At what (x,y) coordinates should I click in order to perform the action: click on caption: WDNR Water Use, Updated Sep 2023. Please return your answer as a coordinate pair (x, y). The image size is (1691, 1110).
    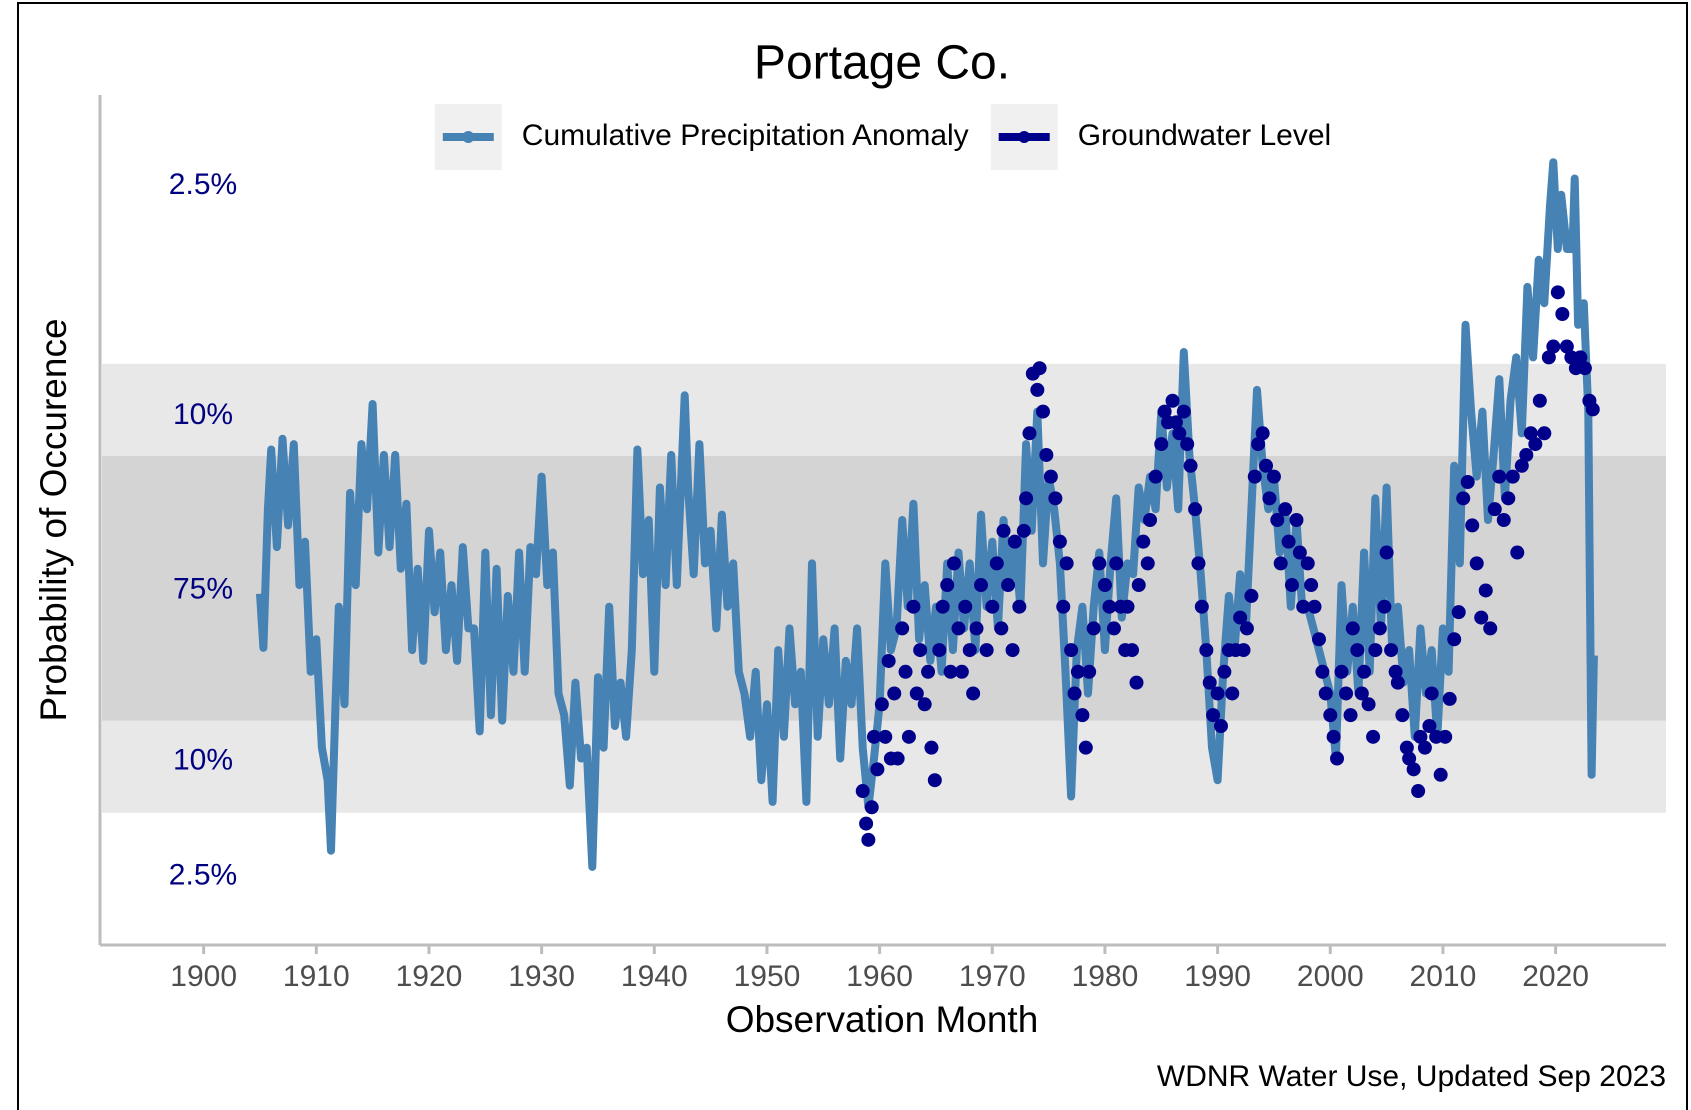
    Looking at the image, I should click on (1411, 1076).